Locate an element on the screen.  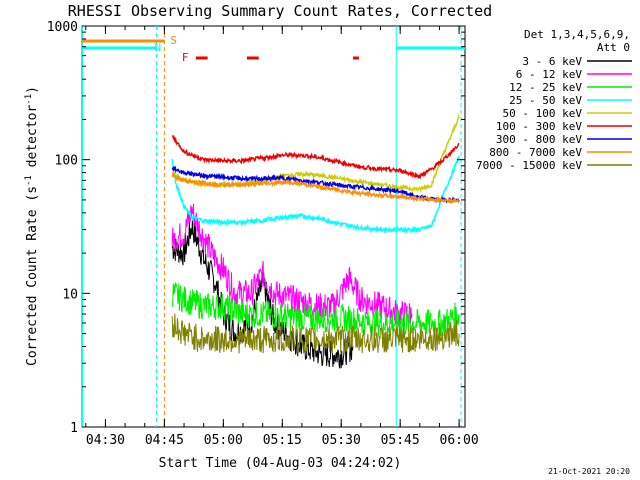
legend-header-line2: Att 0 is located at coordinates (613, 47).